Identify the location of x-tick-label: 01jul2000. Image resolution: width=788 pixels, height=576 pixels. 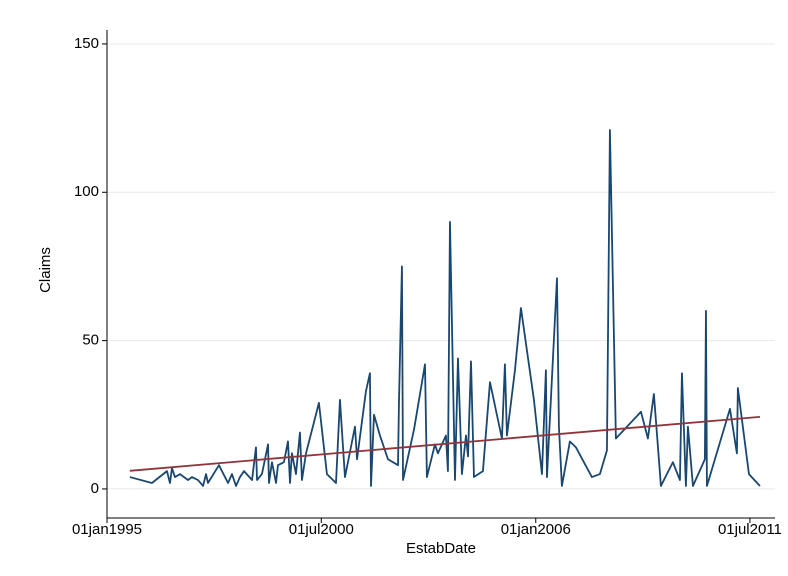
(321, 529).